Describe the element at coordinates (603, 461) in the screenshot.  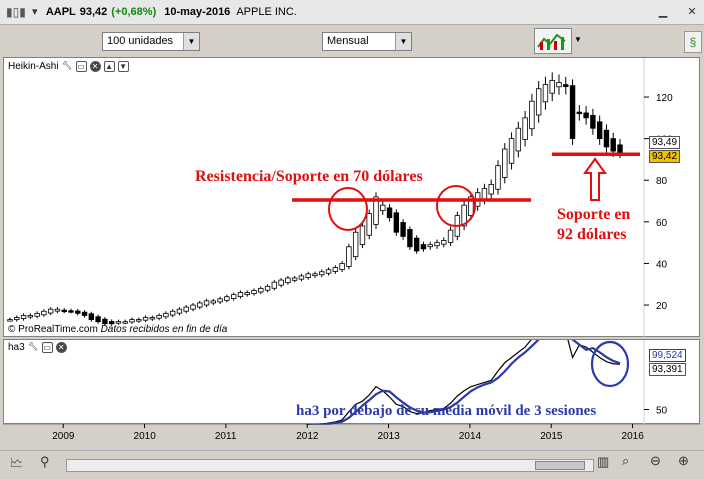
I see `bar-chart-icon: ▥` at that location.